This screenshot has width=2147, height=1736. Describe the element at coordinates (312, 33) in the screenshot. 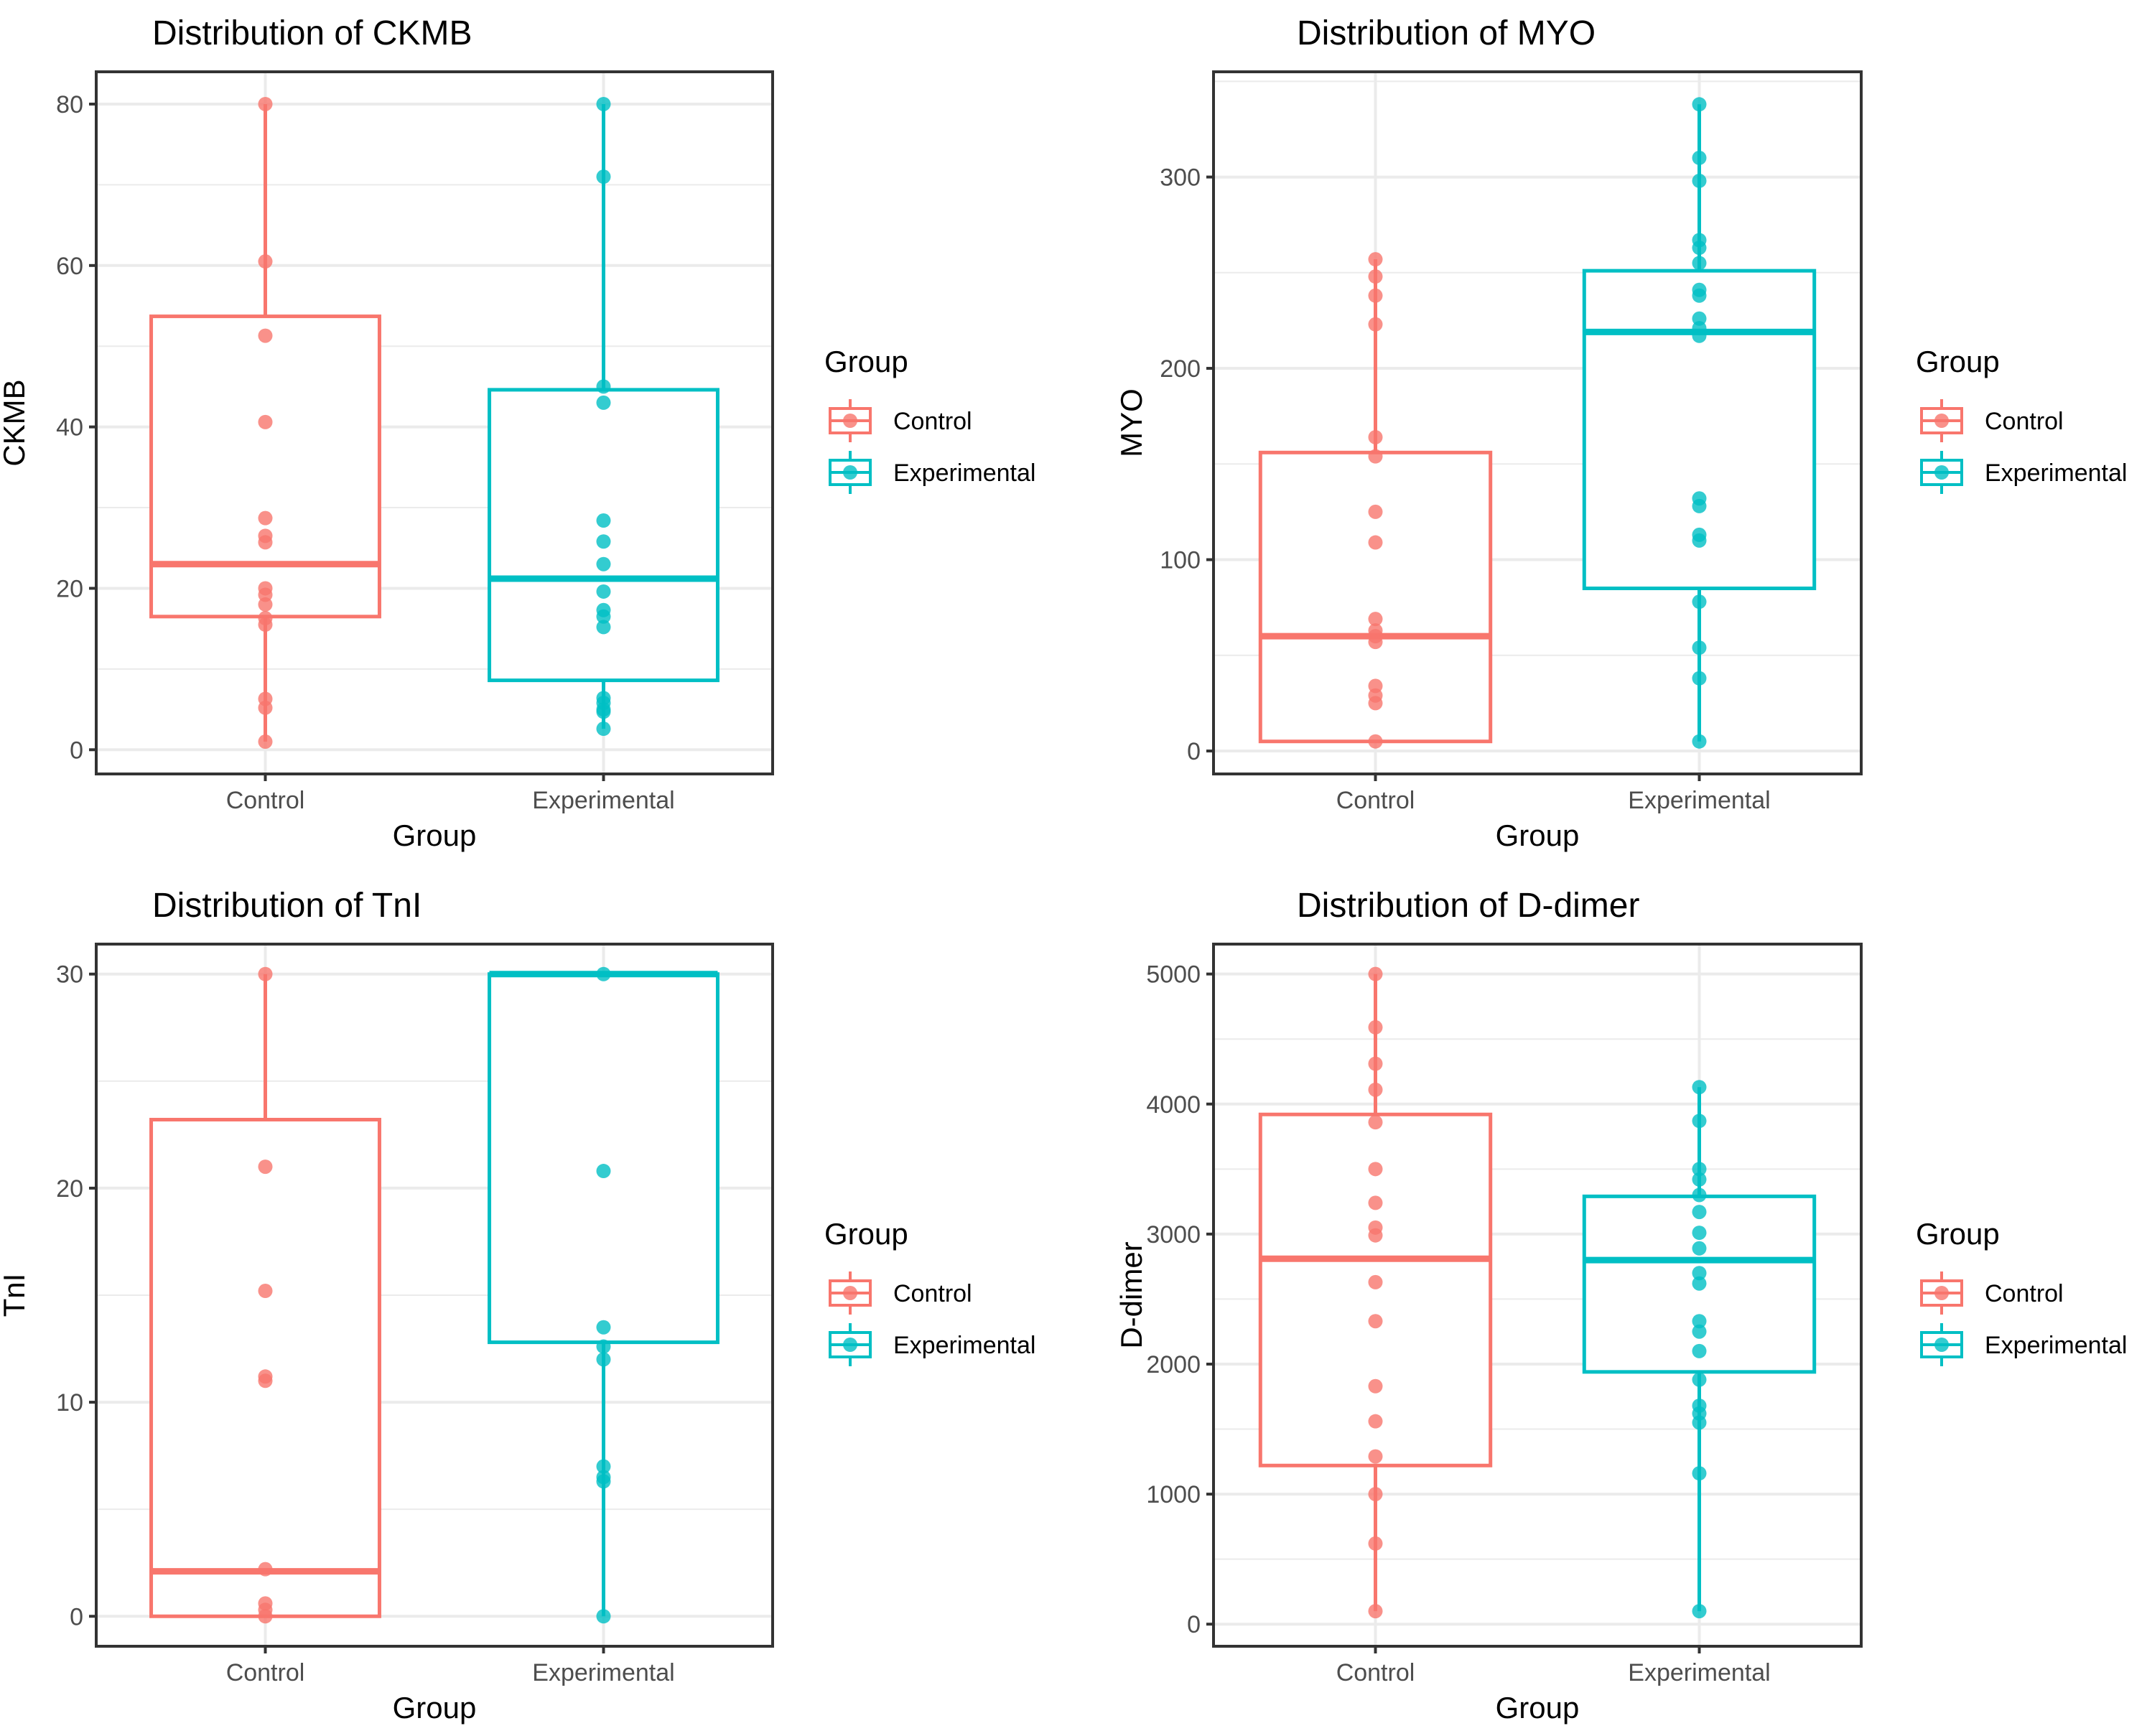

I see `chart-title: Distribution of CKMB` at that location.